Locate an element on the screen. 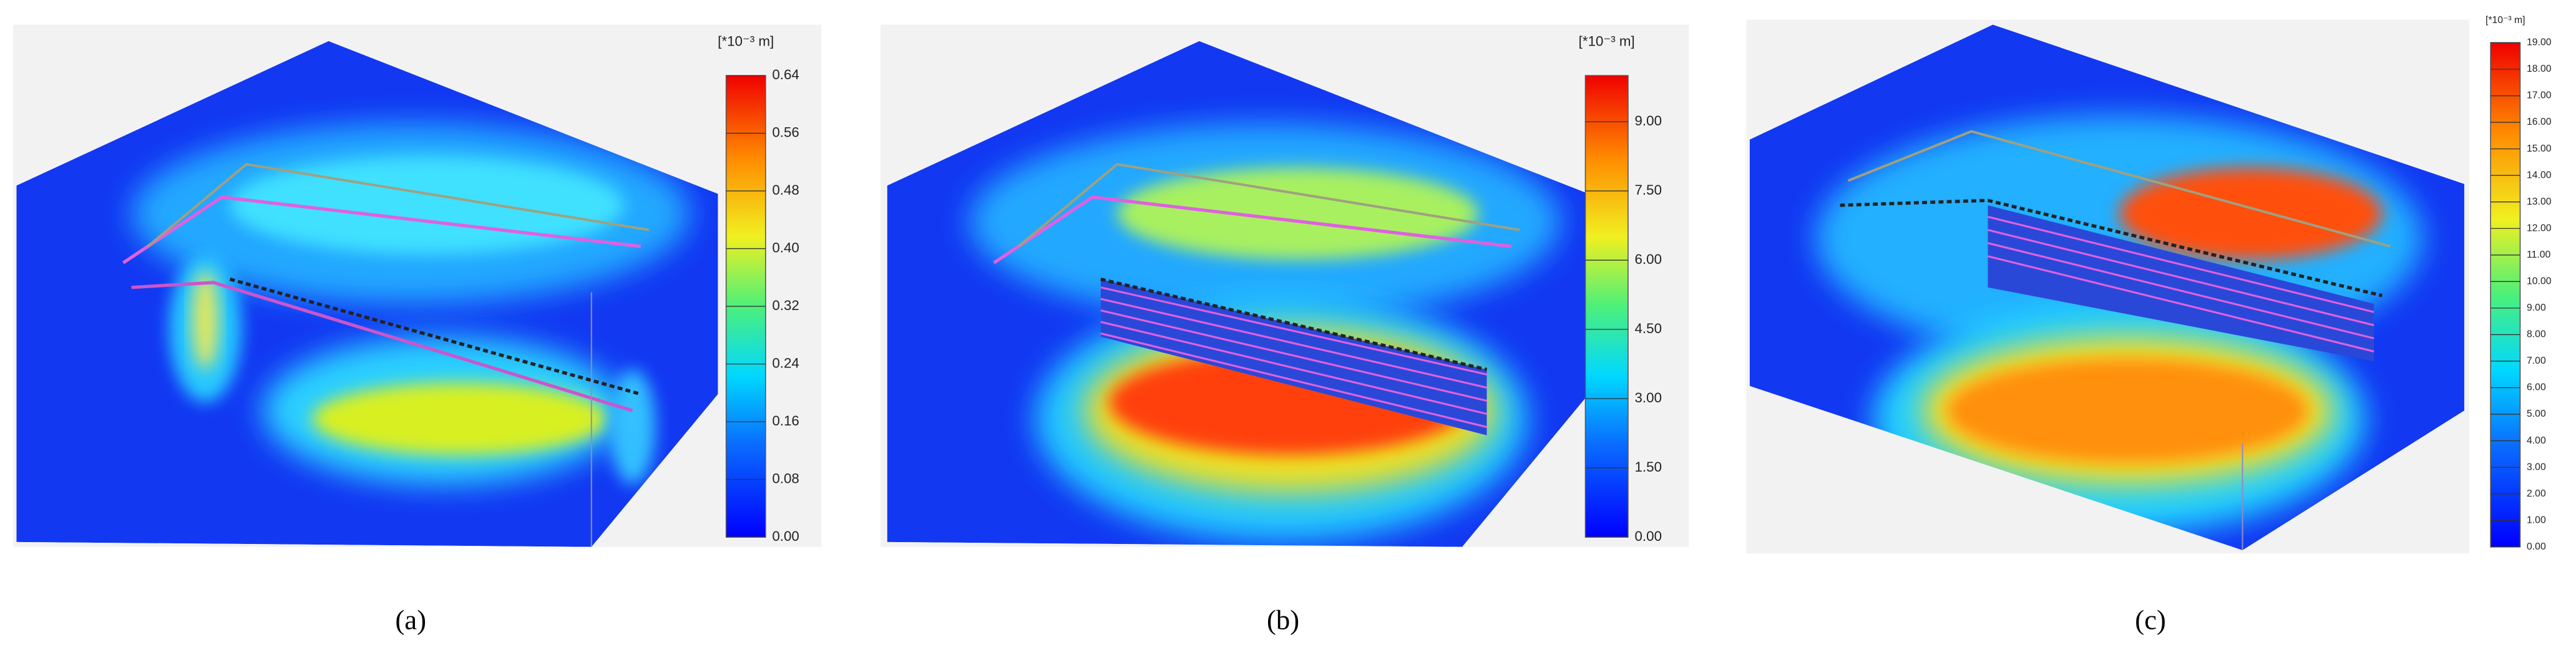 This screenshot has width=2576, height=655. colorbar-tick-label: 5.00 is located at coordinates (2536, 414).